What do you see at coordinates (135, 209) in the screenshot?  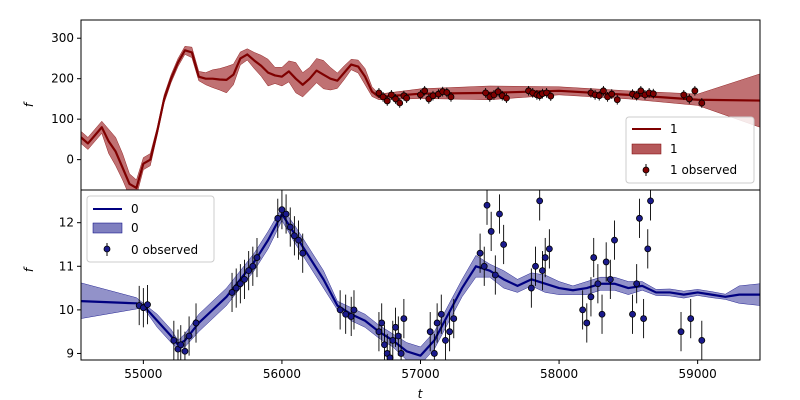 I see `bottom-legend-line-label: 0` at bounding box center [135, 209].